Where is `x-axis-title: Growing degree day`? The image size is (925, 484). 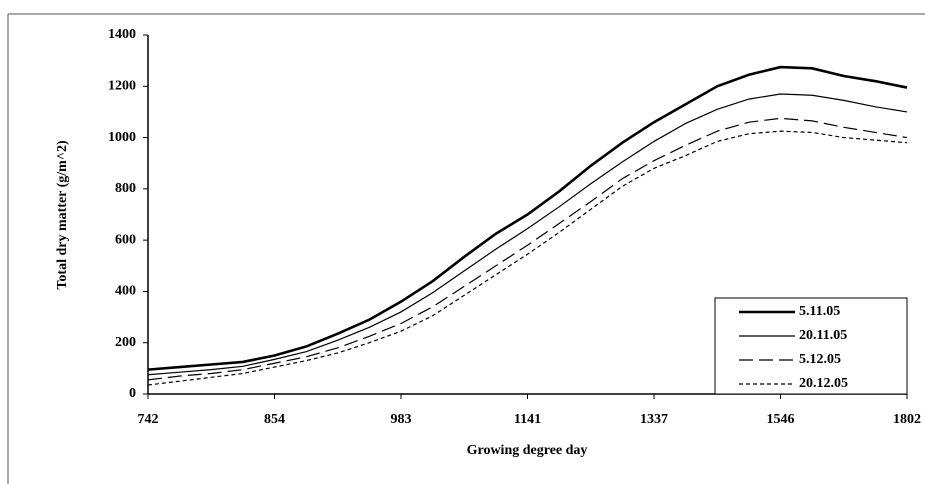
x-axis-title: Growing degree day is located at coordinates (527, 450).